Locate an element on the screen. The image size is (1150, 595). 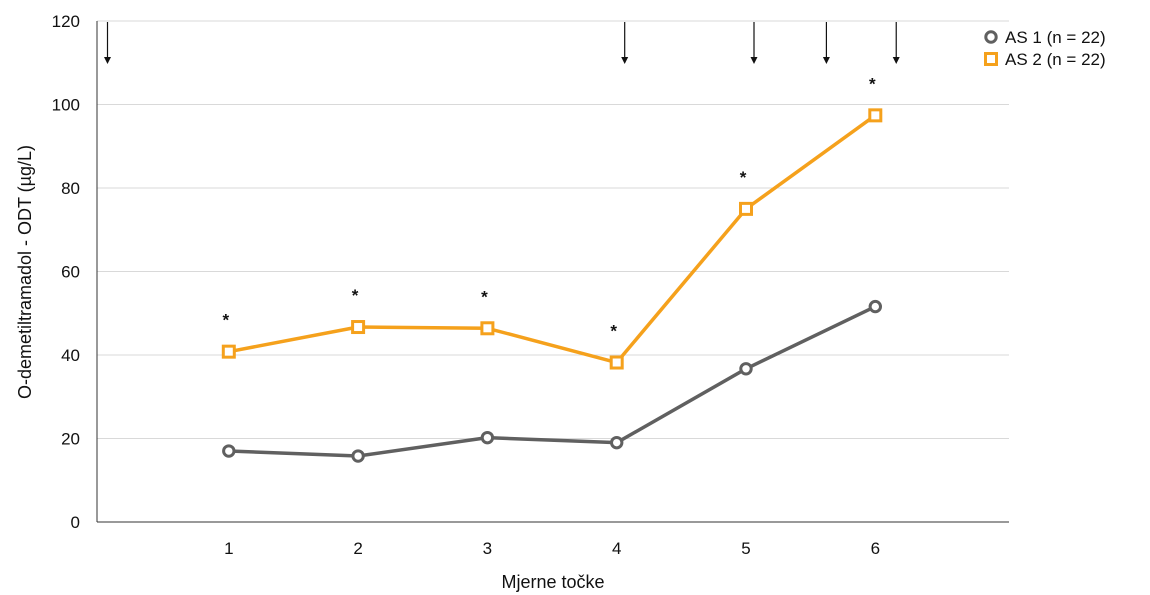
y-tick-label: 100 is located at coordinates (66, 105).